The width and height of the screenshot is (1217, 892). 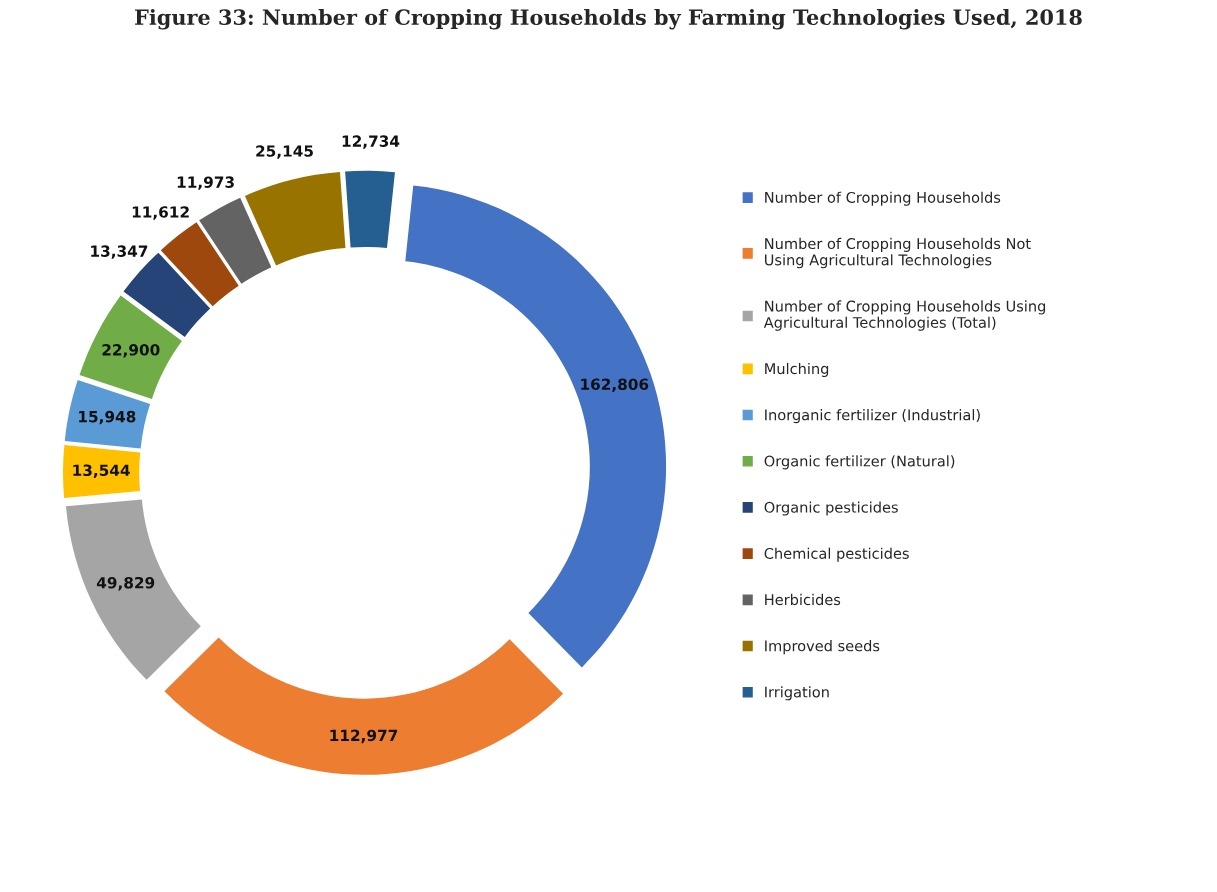 I want to click on legend-label: Improved seeds, so click(x=822, y=647).